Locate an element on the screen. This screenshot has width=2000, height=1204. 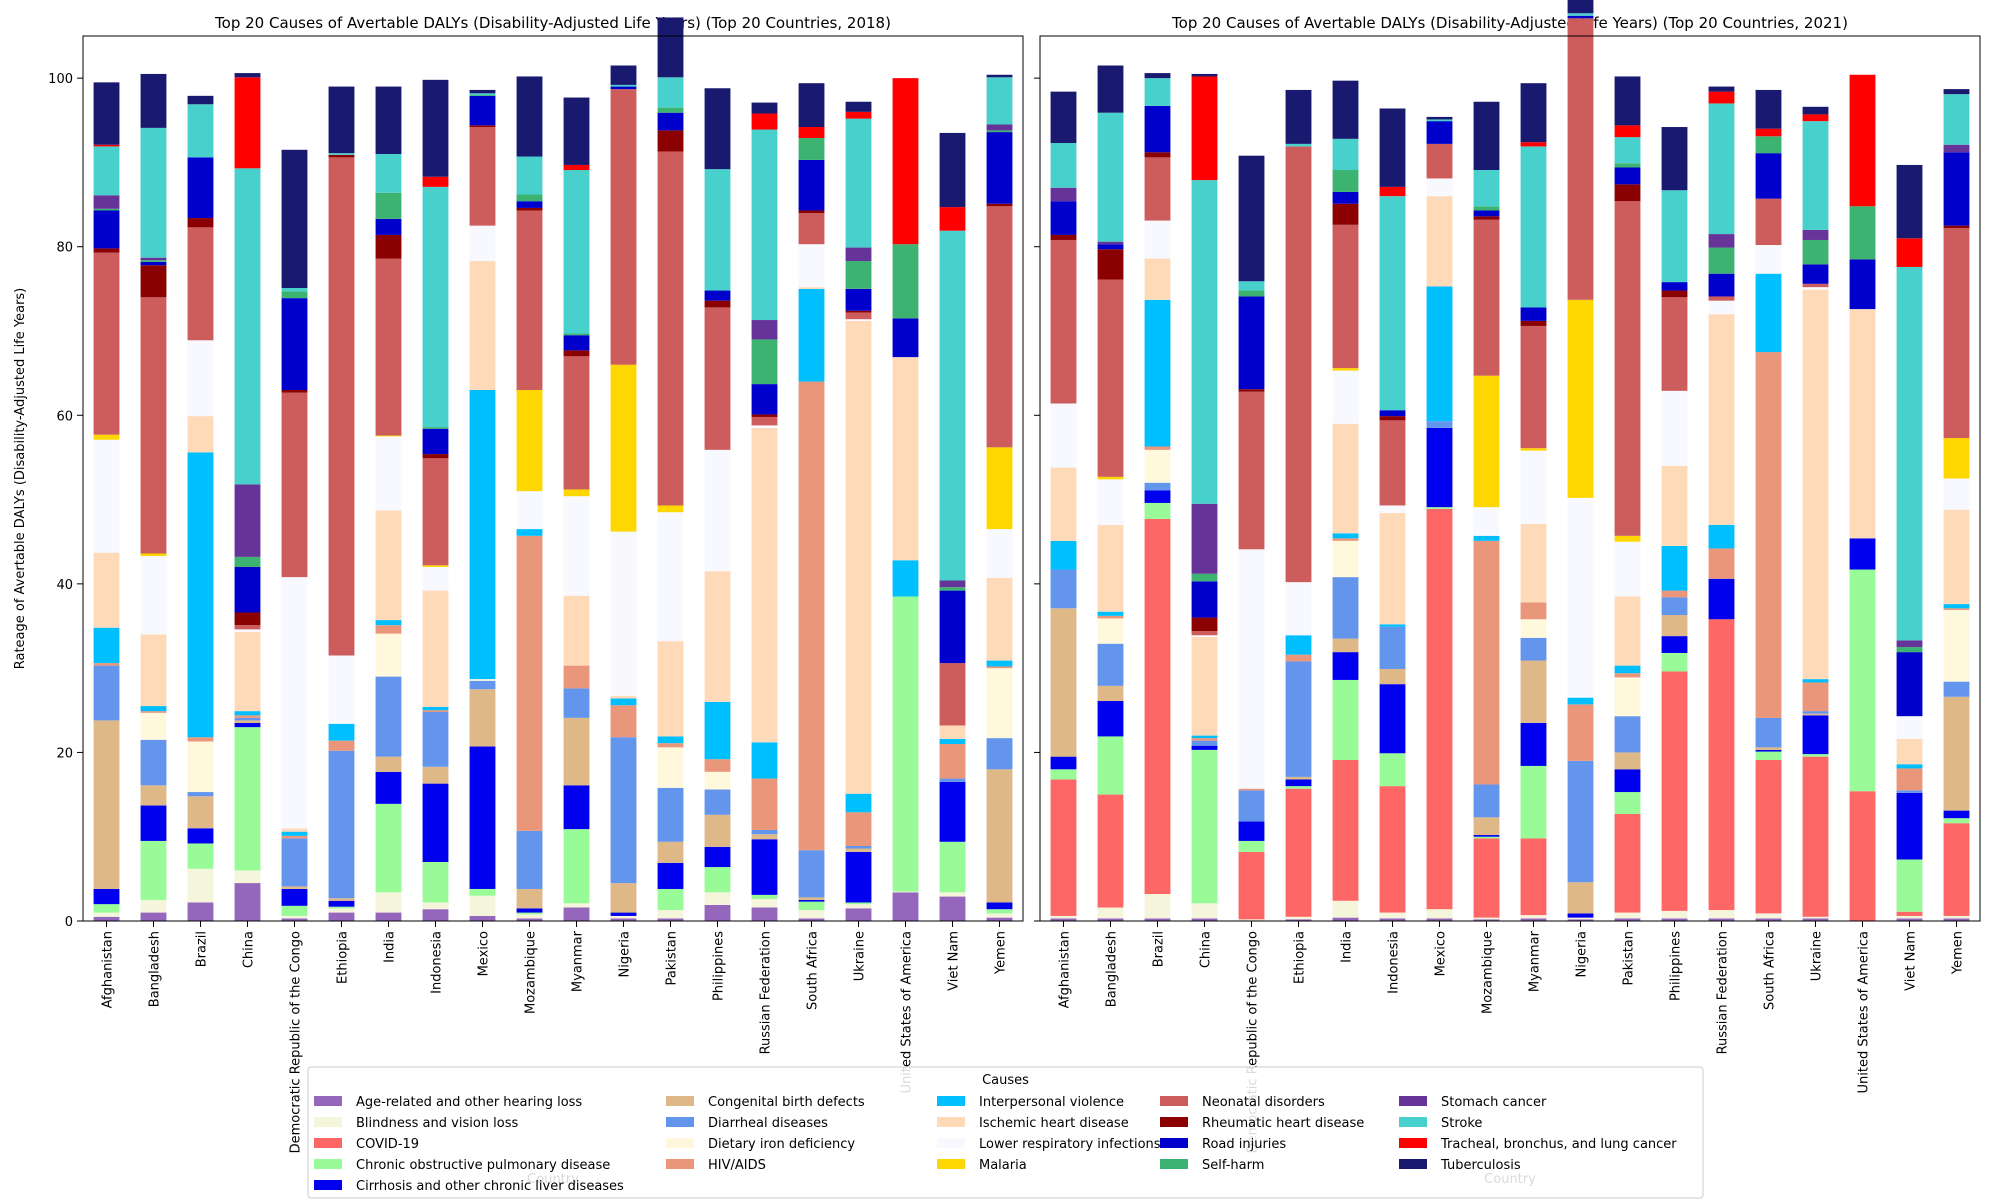
bar-2-russian-federation-tracheal-bronchus-and-lung-cancer is located at coordinates (1721, 97).